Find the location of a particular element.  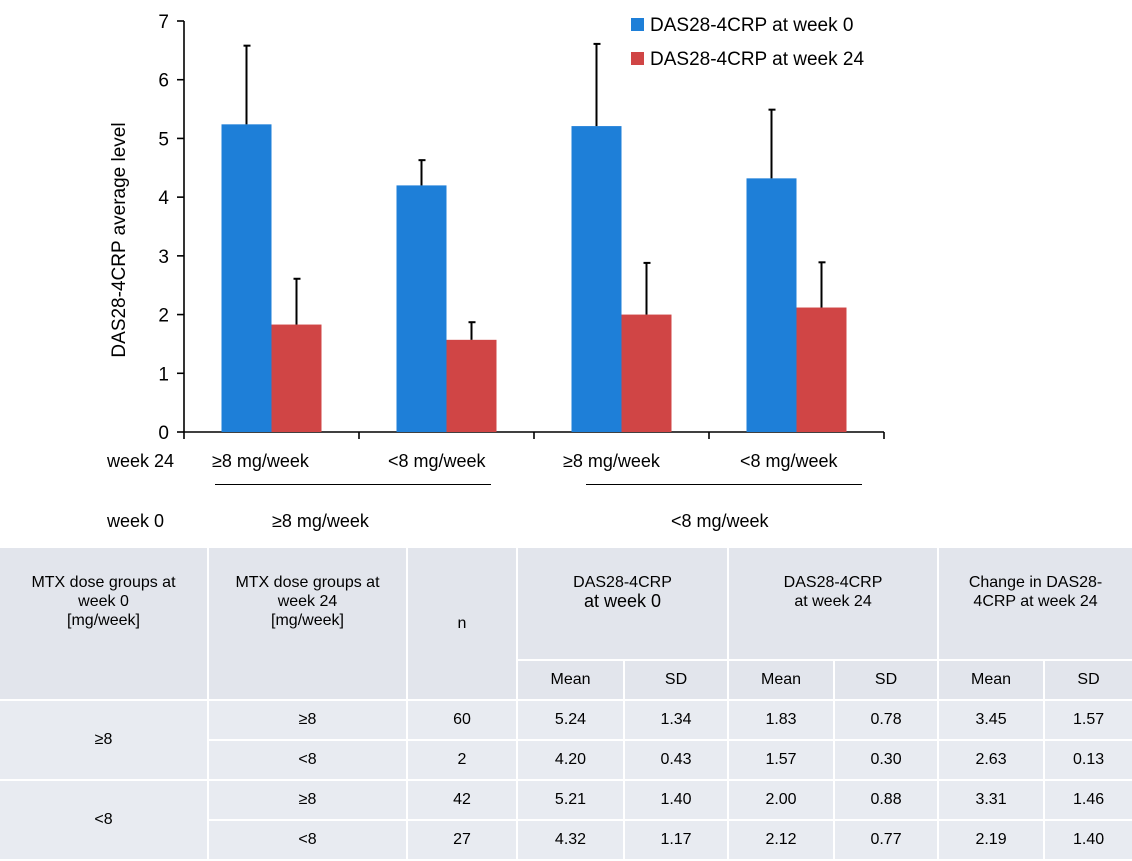

week0-group-cell: <8 is located at coordinates (104, 820).